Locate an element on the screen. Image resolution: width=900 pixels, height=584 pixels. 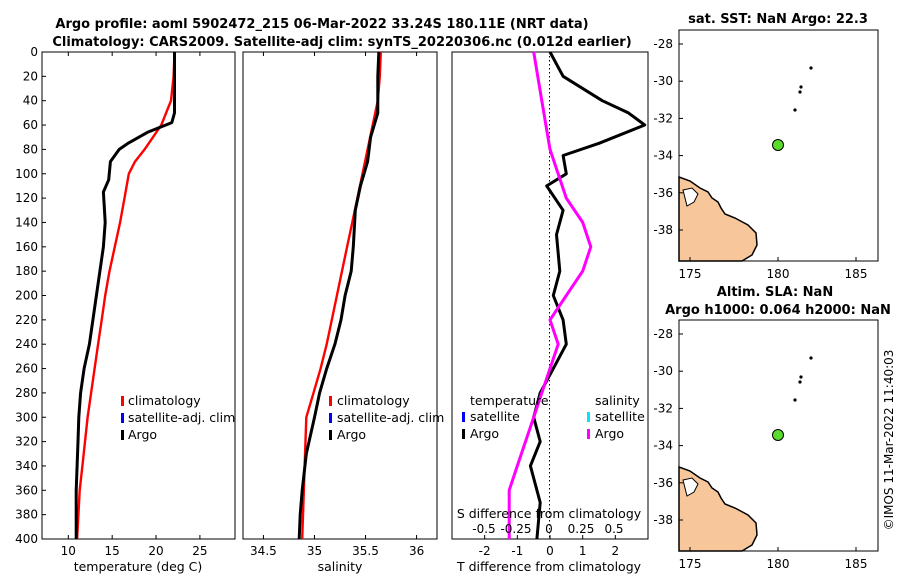
x-tick-label: 10 is located at coordinates (68, 551).